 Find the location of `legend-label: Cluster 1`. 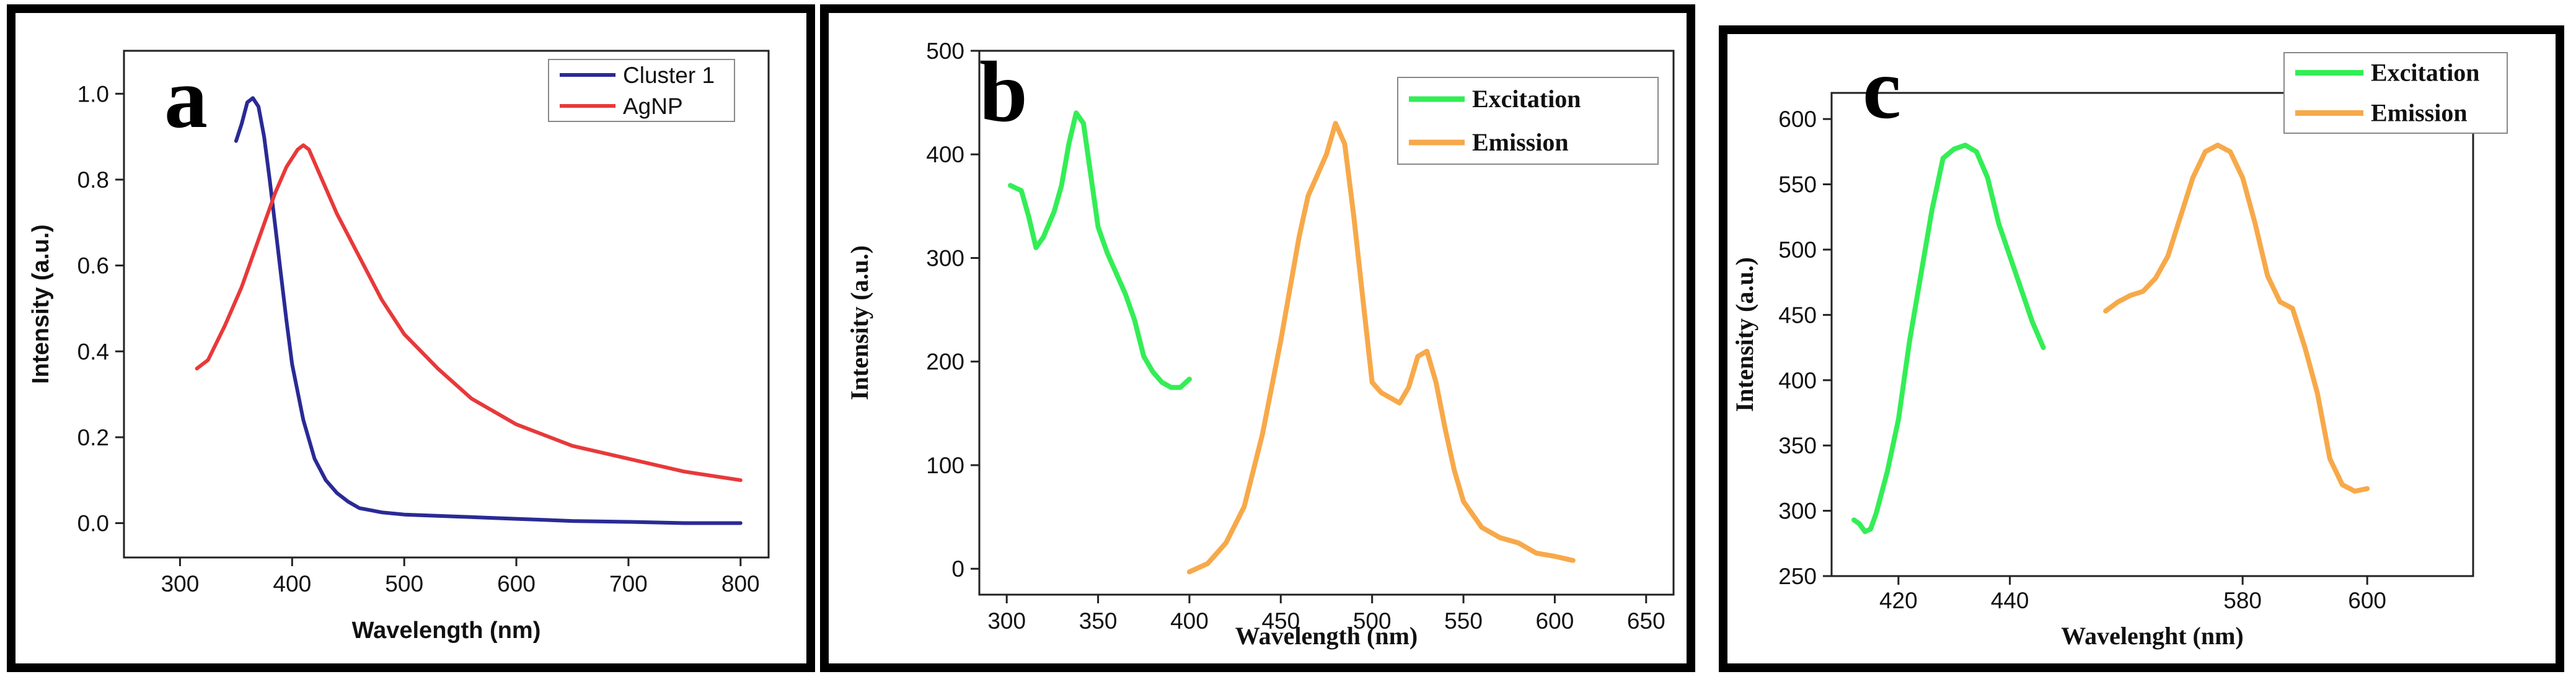

legend-label: Cluster 1 is located at coordinates (669, 75).